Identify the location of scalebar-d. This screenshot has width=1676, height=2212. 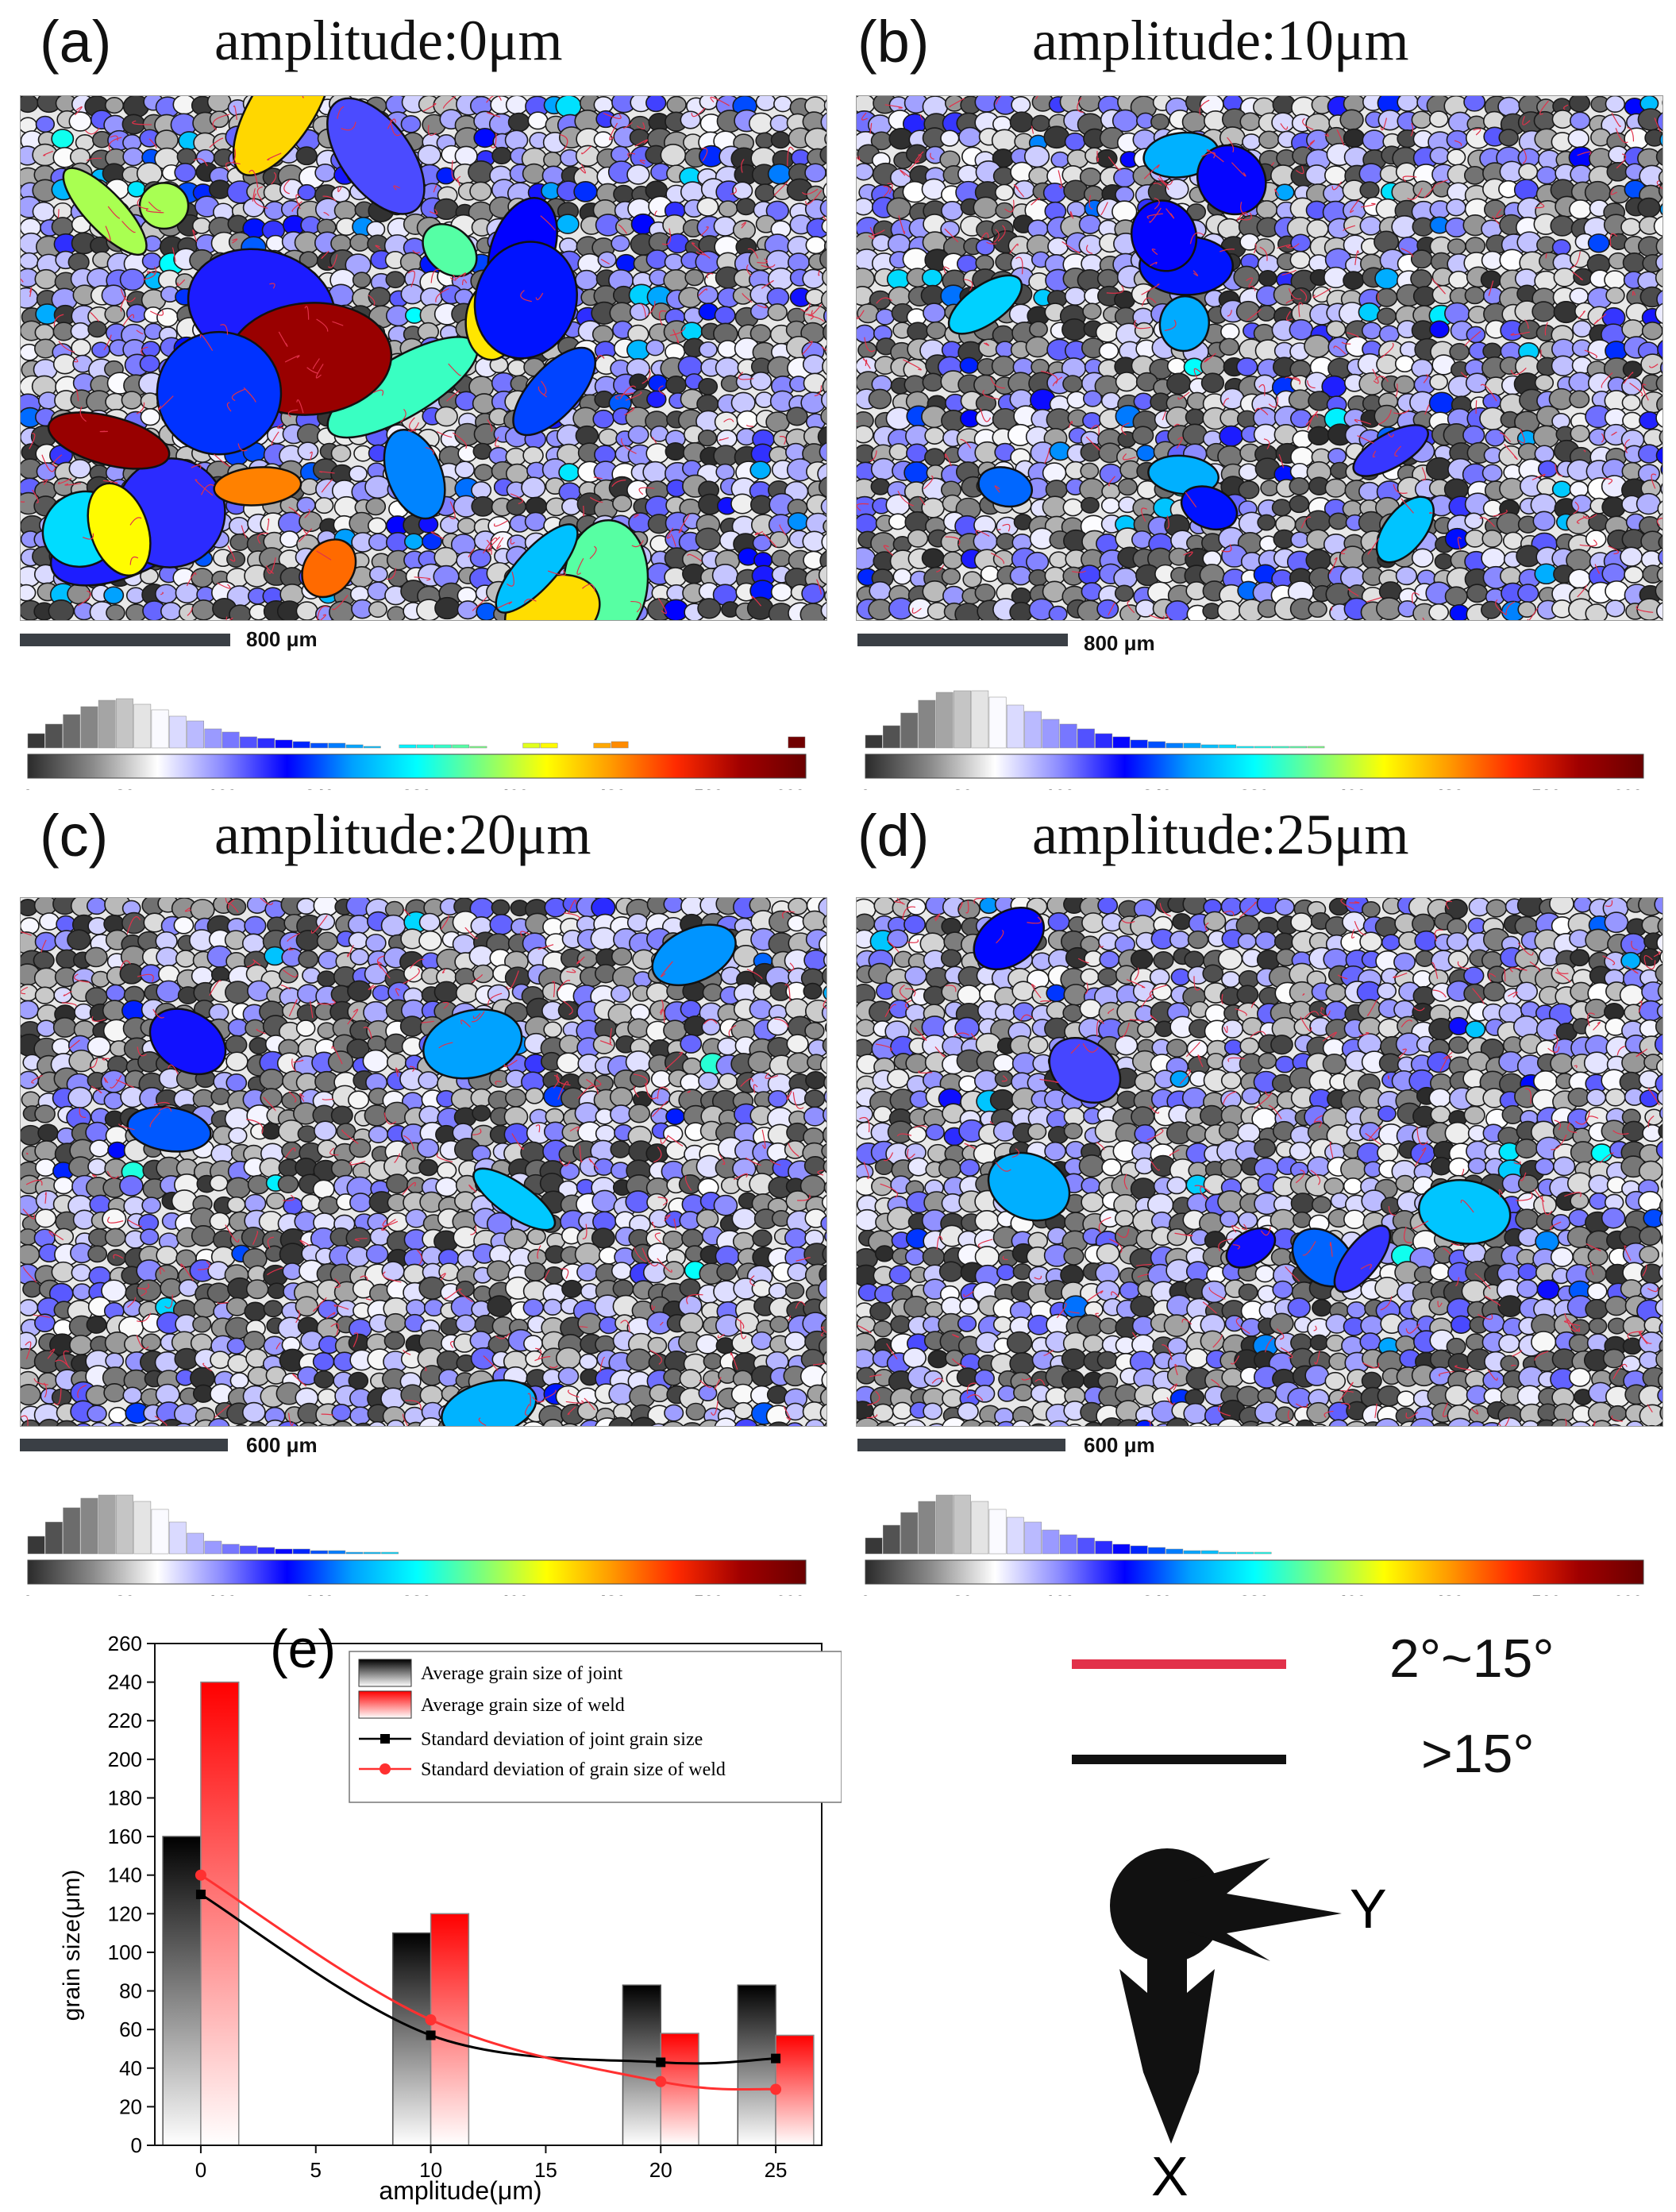
(961, 1445).